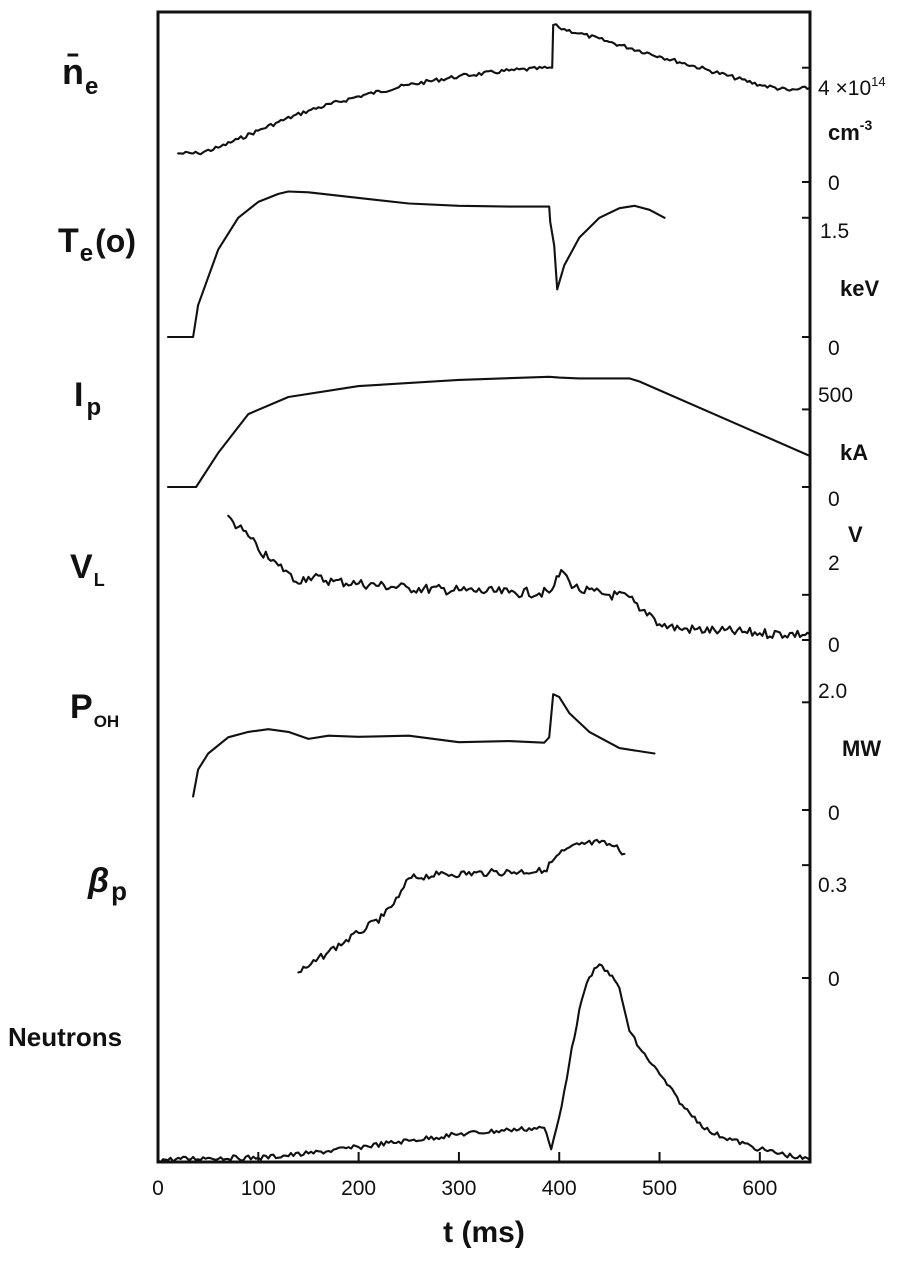 Image resolution: width=908 pixels, height=1270 pixels. What do you see at coordinates (859, 288) in the screenshot?
I see `te-unit: keV` at bounding box center [859, 288].